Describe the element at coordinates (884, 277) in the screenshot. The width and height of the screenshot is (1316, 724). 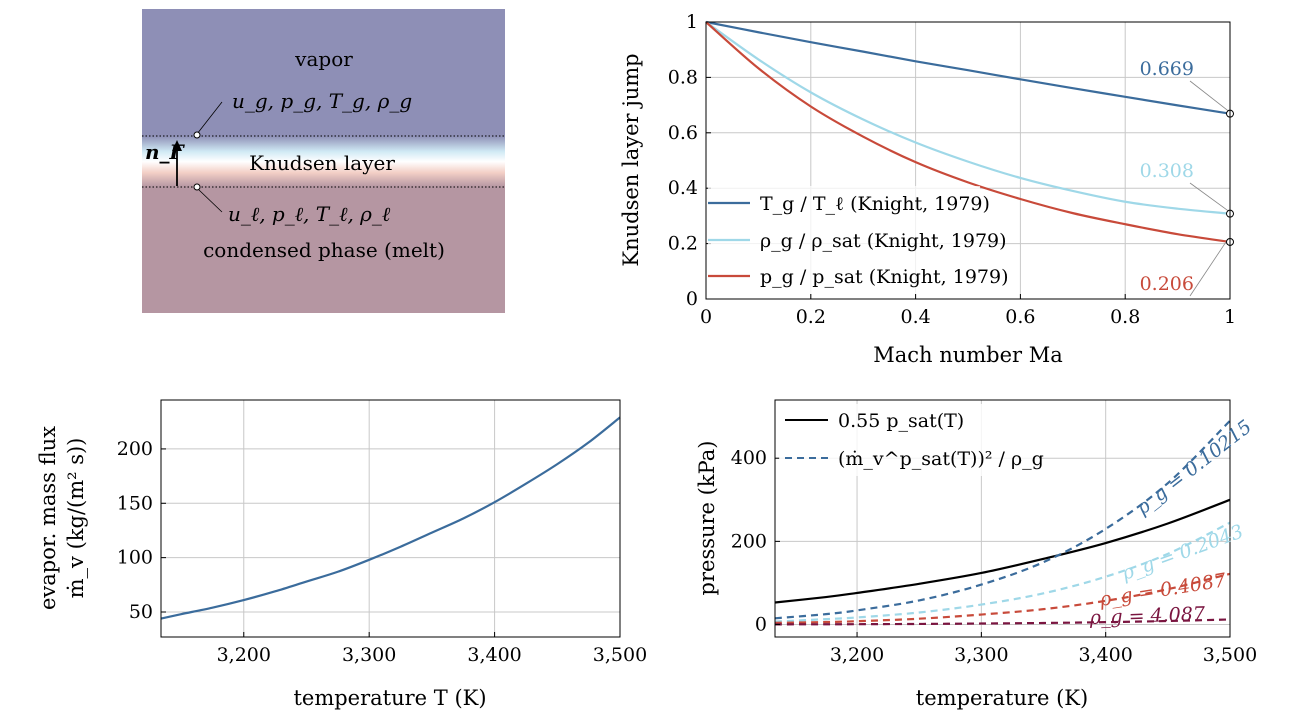
I see `legend-entry-pressure: p_g / p_sat (Knight, 1979)` at that location.